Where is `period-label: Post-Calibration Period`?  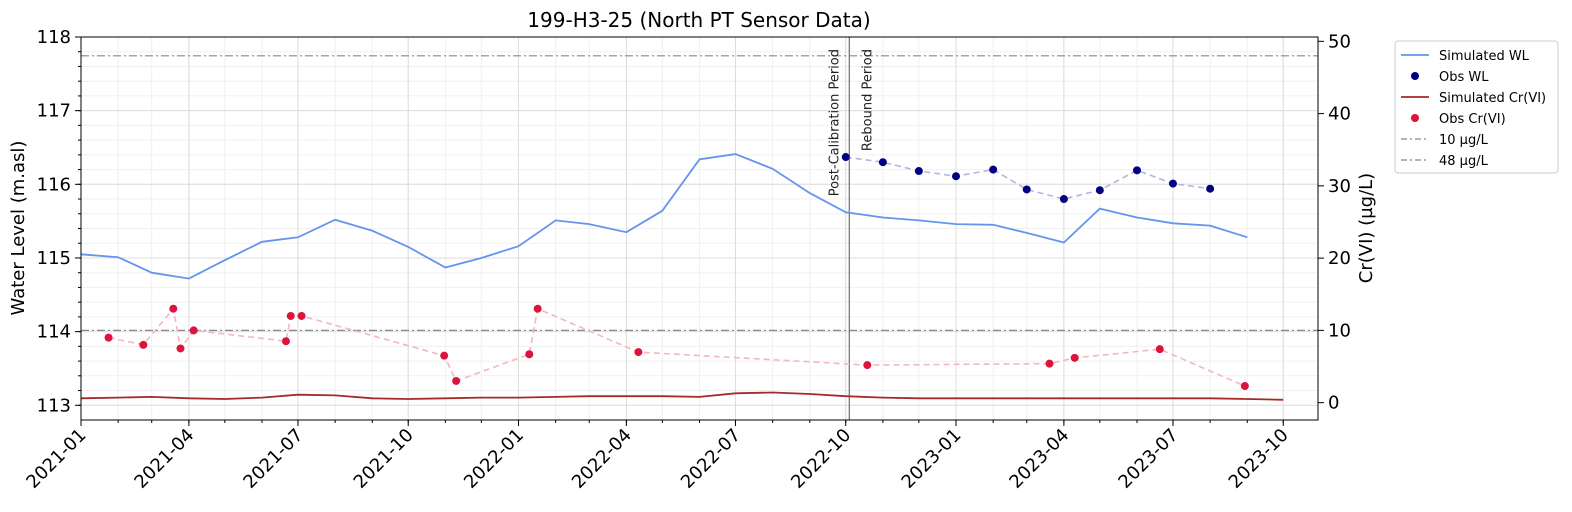 period-label: Post-Calibration Period is located at coordinates (834, 122).